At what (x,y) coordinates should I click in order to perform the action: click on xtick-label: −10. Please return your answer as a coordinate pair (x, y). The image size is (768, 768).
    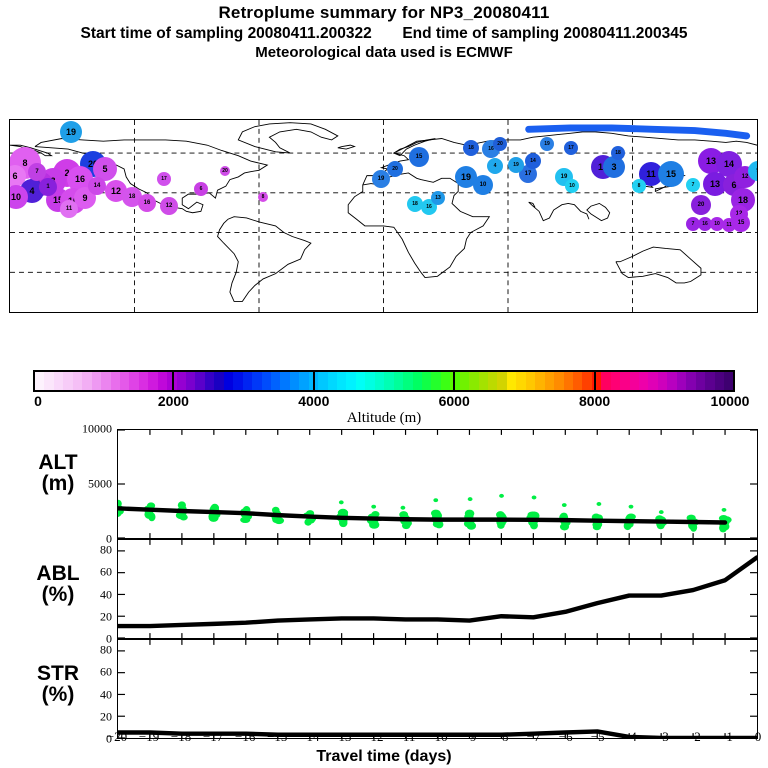
    Looking at the image, I should click on (437, 736).